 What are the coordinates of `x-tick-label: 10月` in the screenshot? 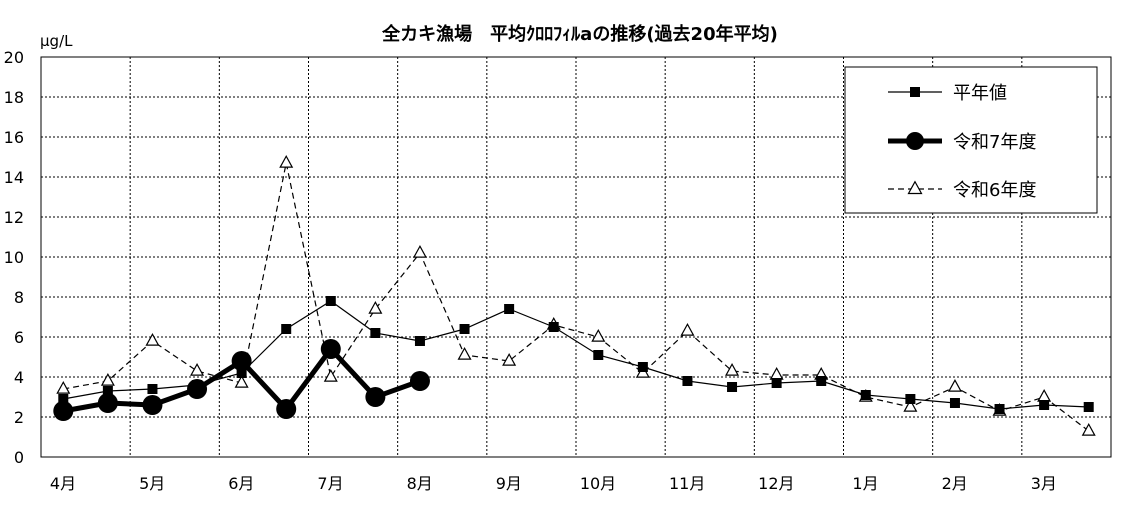 It's located at (598, 483).